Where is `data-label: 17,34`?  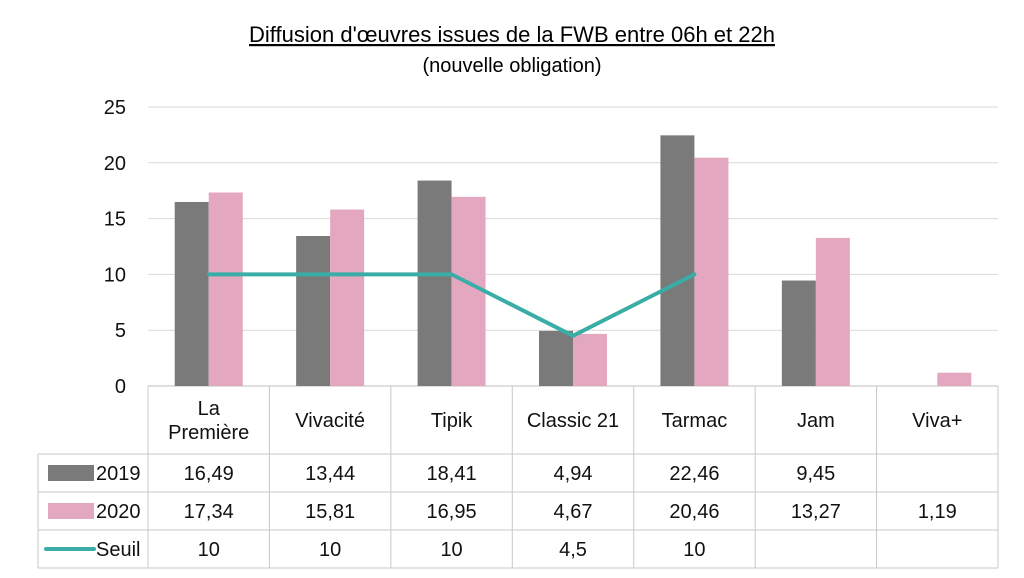 data-label: 17,34 is located at coordinates (209, 512).